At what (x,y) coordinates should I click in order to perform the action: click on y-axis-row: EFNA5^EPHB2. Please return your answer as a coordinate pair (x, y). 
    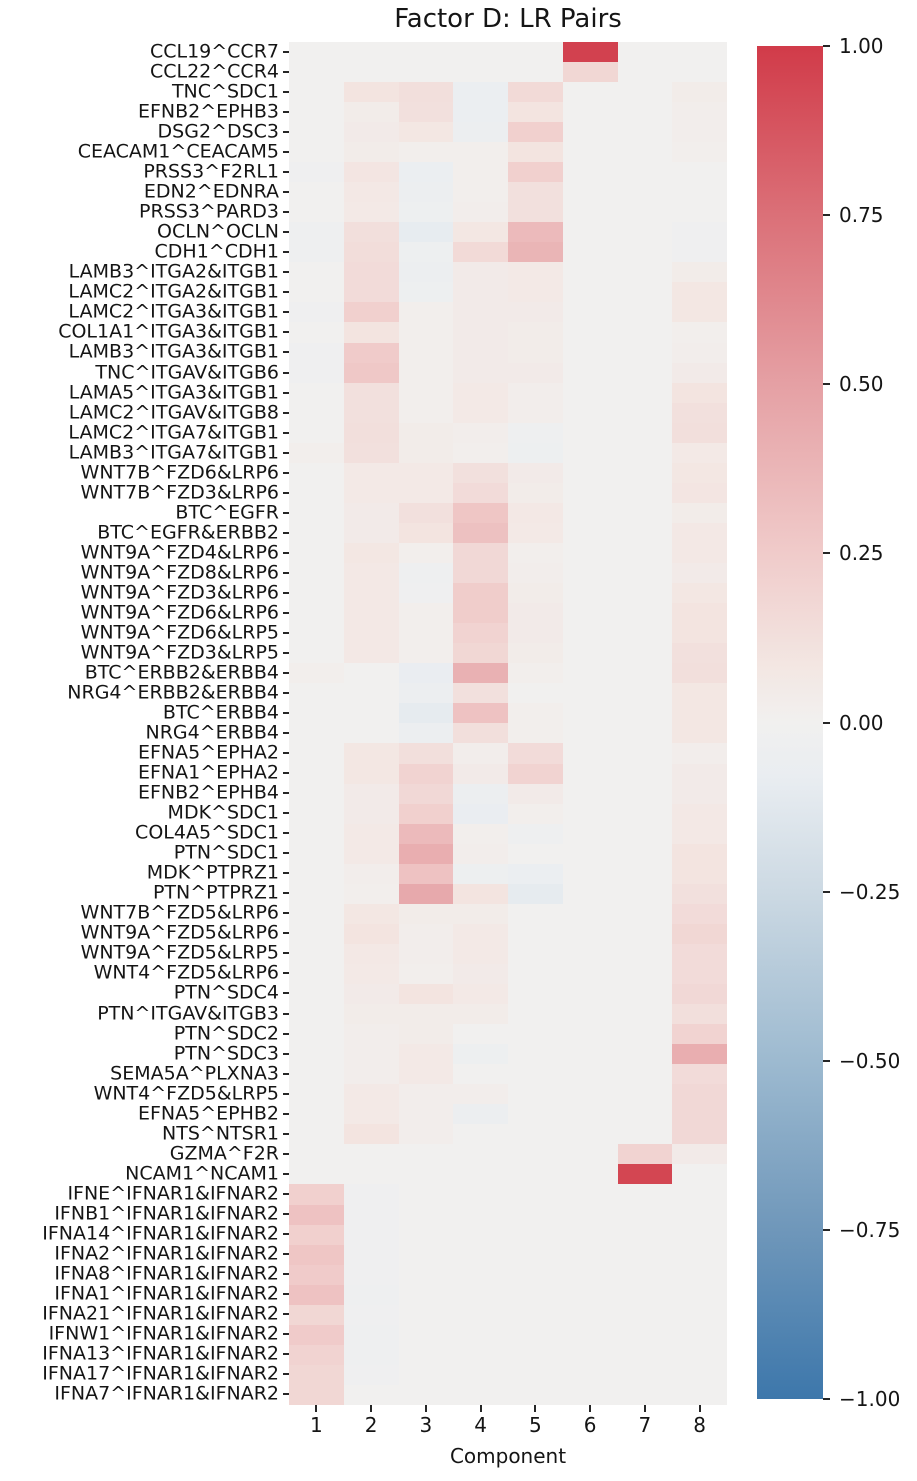
    Looking at the image, I should click on (144, 1114).